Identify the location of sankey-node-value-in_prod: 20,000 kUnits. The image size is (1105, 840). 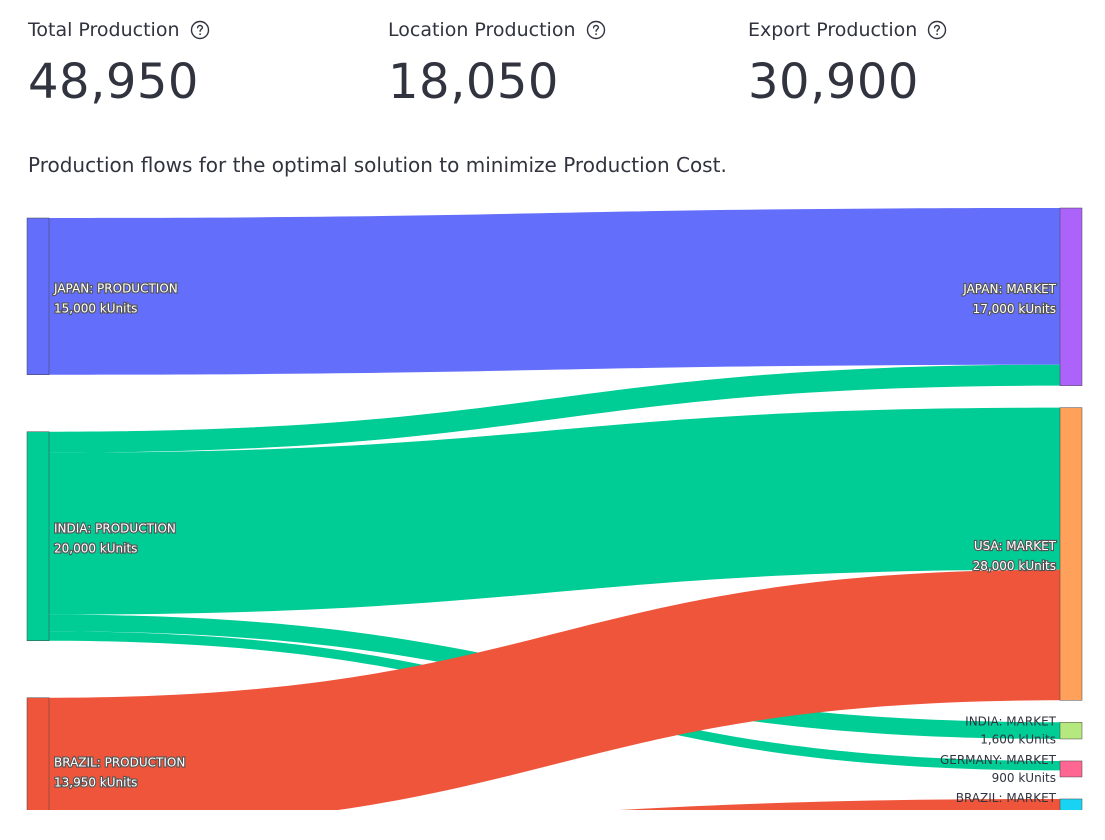
(95, 548).